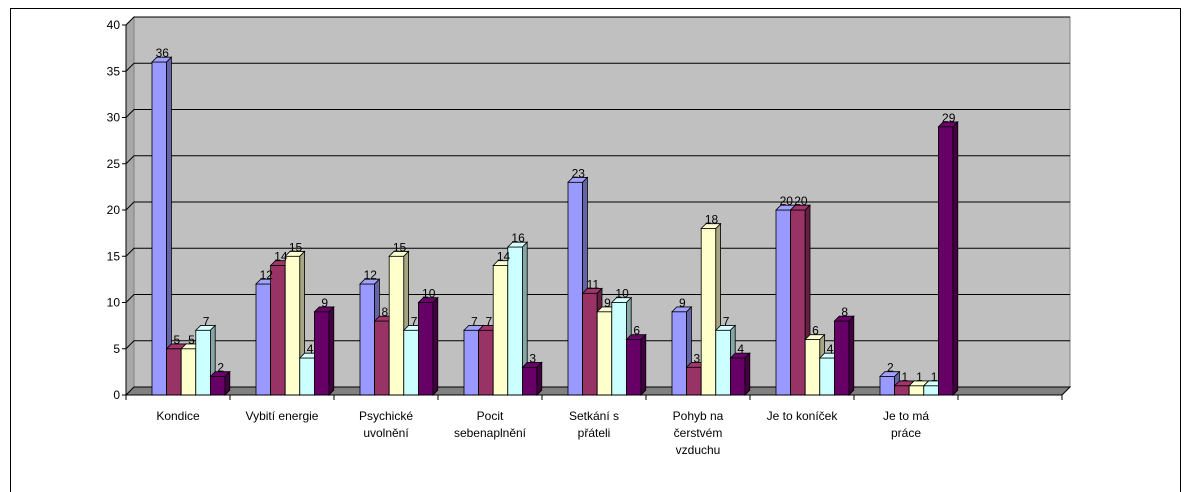  I want to click on data-label: 16, so click(518, 238).